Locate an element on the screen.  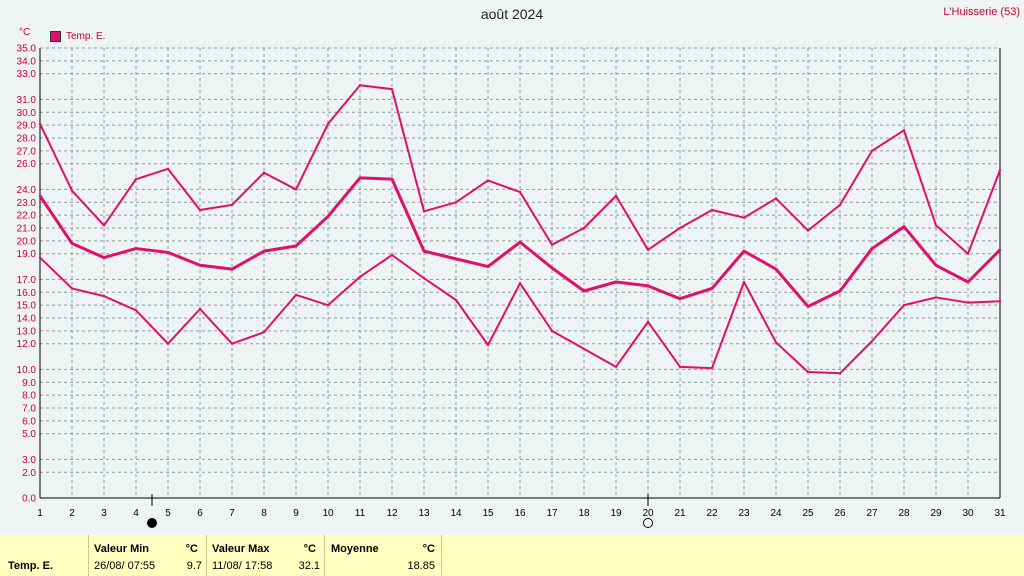
min-header: Valeur Min is located at coordinates (122, 549).